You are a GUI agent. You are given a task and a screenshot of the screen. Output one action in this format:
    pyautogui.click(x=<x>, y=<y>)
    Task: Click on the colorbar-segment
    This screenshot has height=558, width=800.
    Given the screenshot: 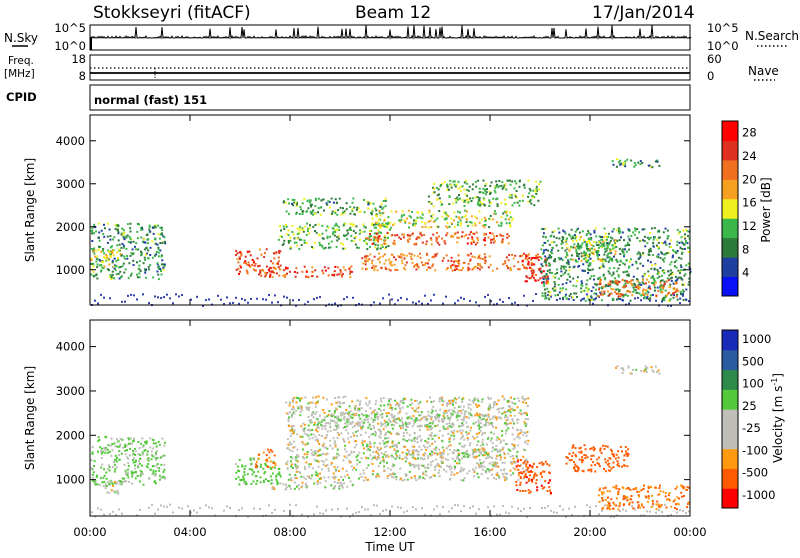 What is the action you would take?
    pyautogui.click(x=730, y=189)
    